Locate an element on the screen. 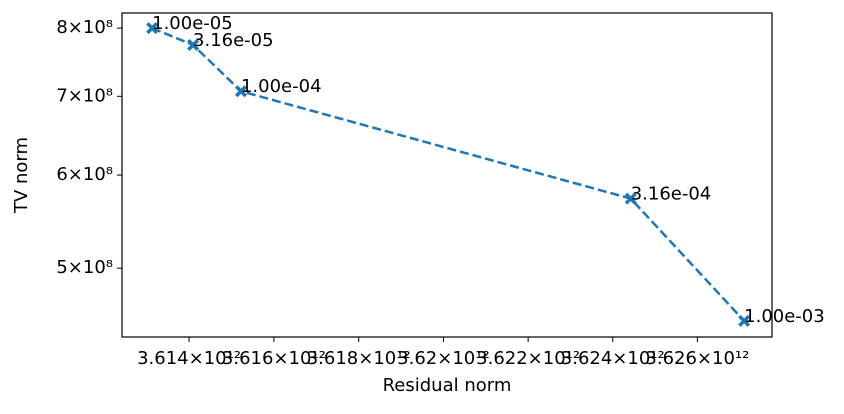 This screenshot has height=414, width=844. y-tick-label: 6×10⁸ is located at coordinates (84, 174).